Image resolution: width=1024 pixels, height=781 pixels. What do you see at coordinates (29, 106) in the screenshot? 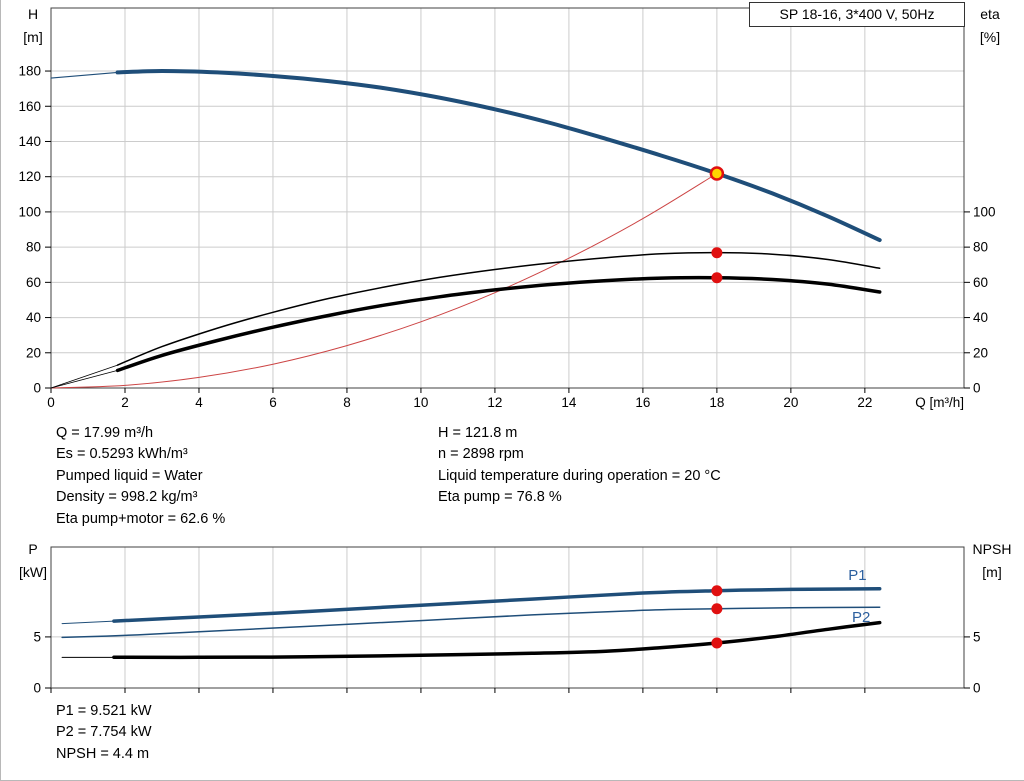
I see `left-axis-tick-label: 160` at bounding box center [29, 106].